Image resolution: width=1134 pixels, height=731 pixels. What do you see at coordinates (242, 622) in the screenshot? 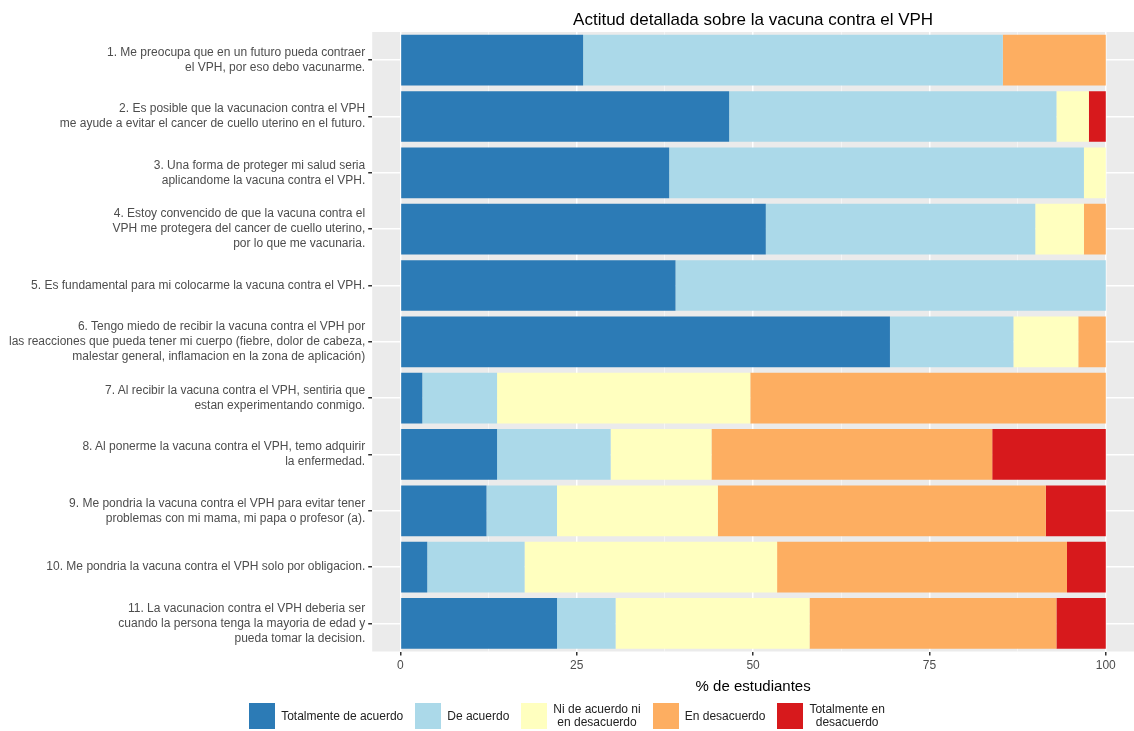
I see `y-tick-label: 11. La vacunacion contra el VPH deberia ser cuando la persona tenga la mayoria de edad y pueda tomar la decision.` at bounding box center [242, 622].